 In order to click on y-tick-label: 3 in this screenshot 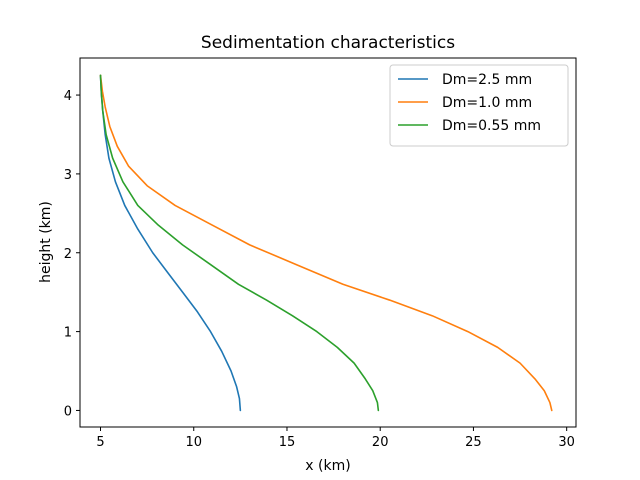, I will do `click(68, 175)`.